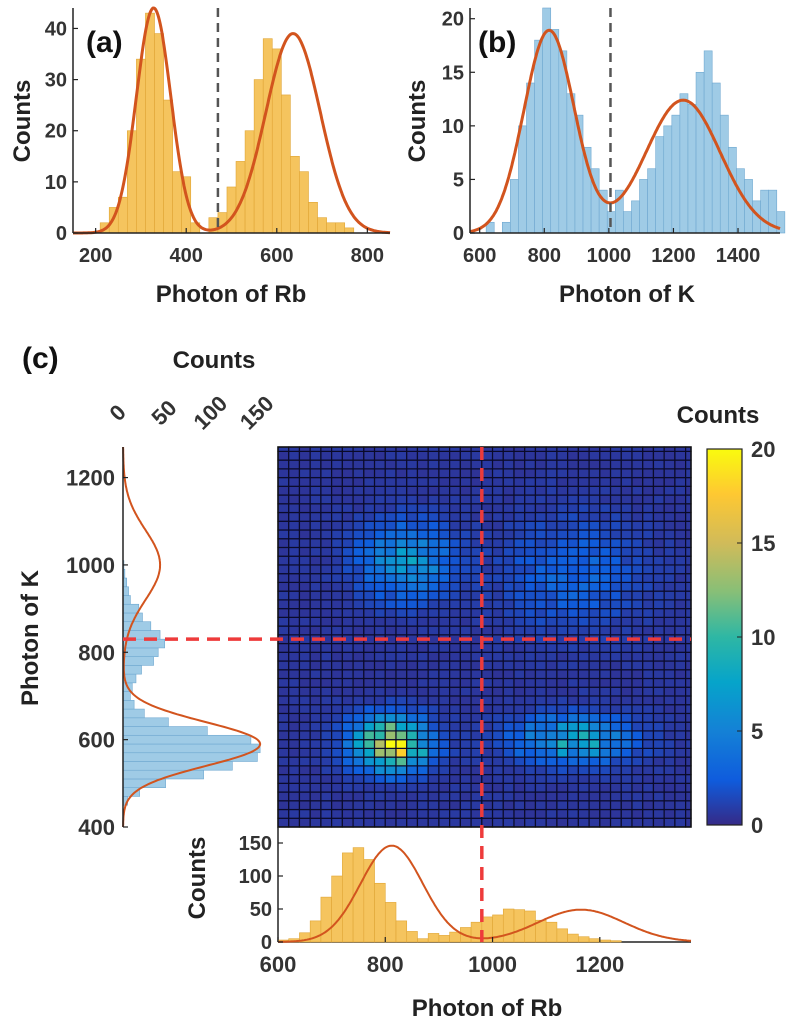 The width and height of the screenshot is (798, 1033). Describe the element at coordinates (538, 136) in the screenshot. I see `histogram-bar` at that location.